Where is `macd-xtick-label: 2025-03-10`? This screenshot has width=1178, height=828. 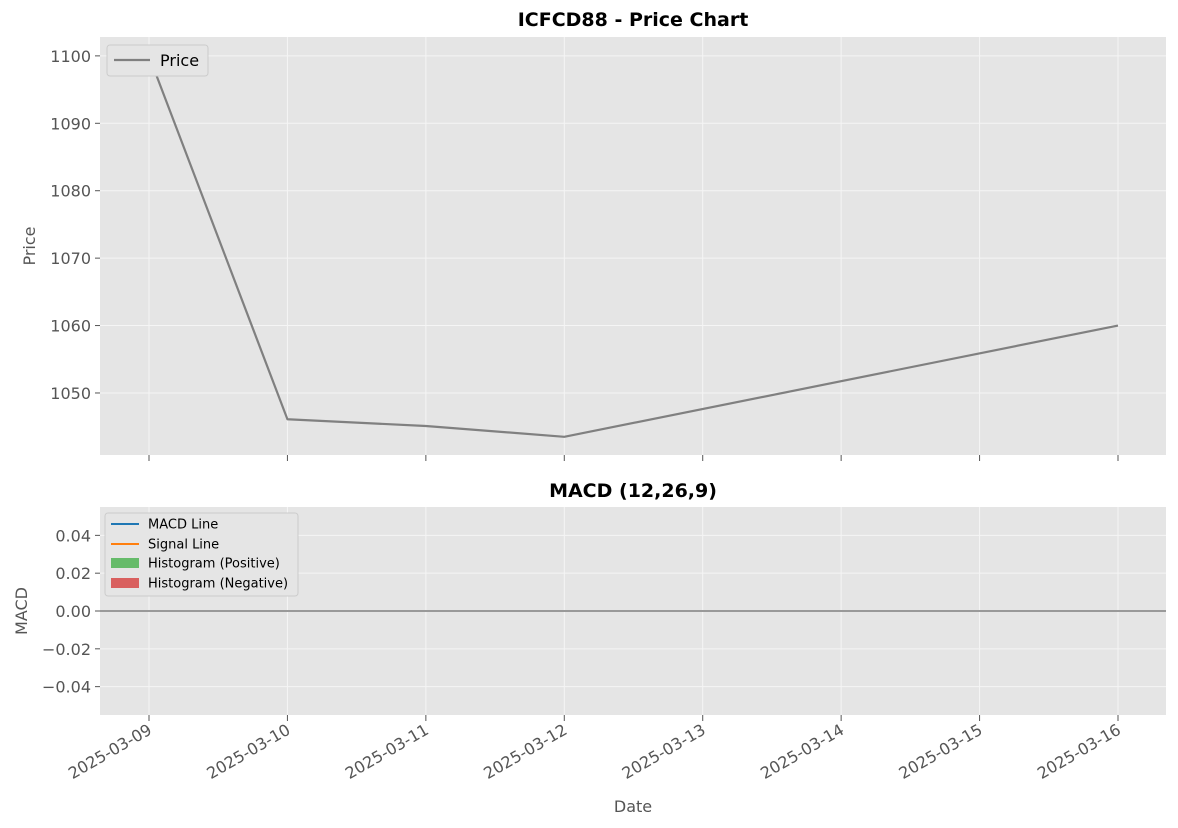 macd-xtick-label: 2025-03-10 is located at coordinates (248, 751).